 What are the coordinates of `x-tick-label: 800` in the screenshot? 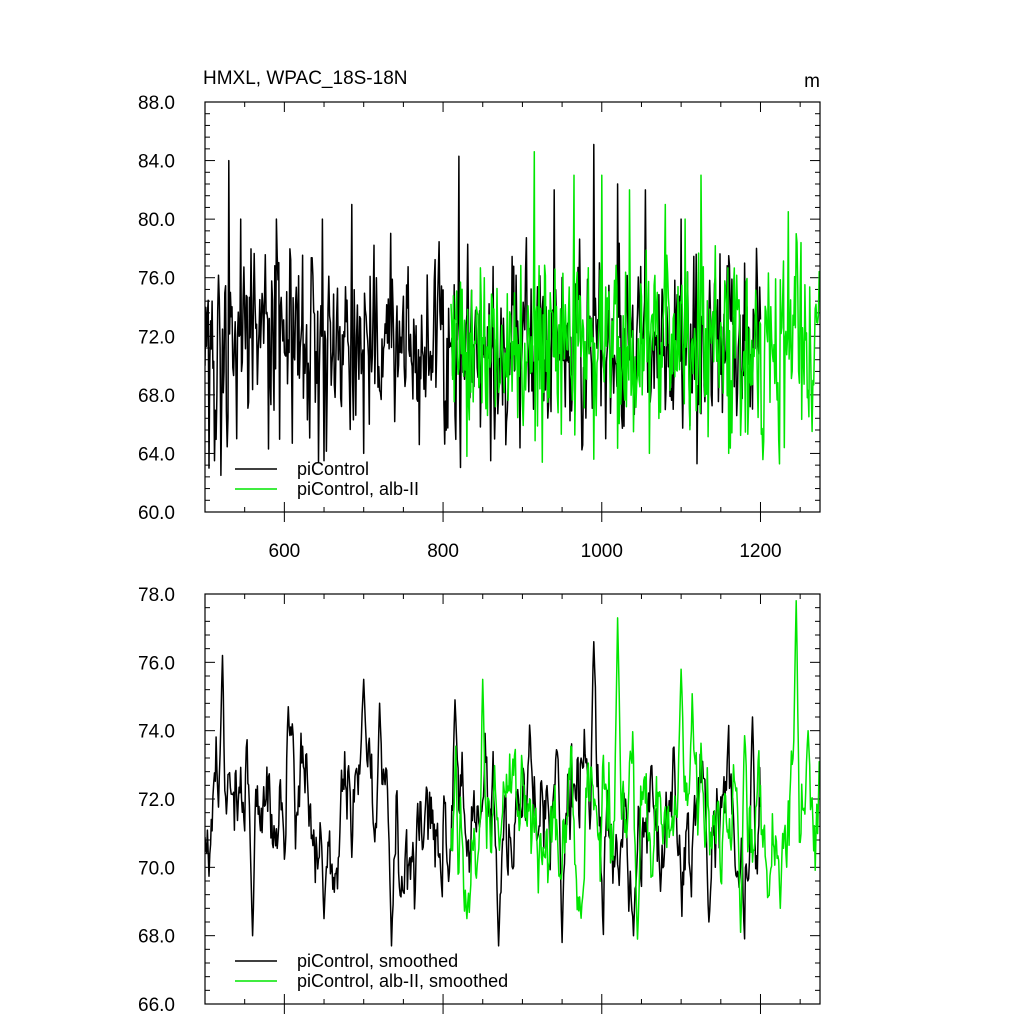 It's located at (443, 551).